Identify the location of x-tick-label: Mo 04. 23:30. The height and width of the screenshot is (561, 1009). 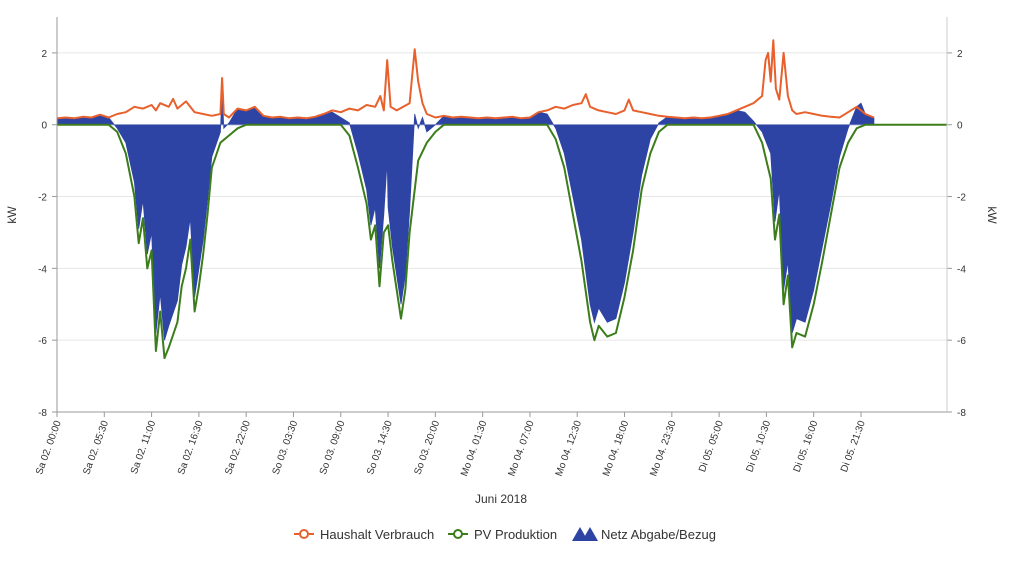
(663, 448).